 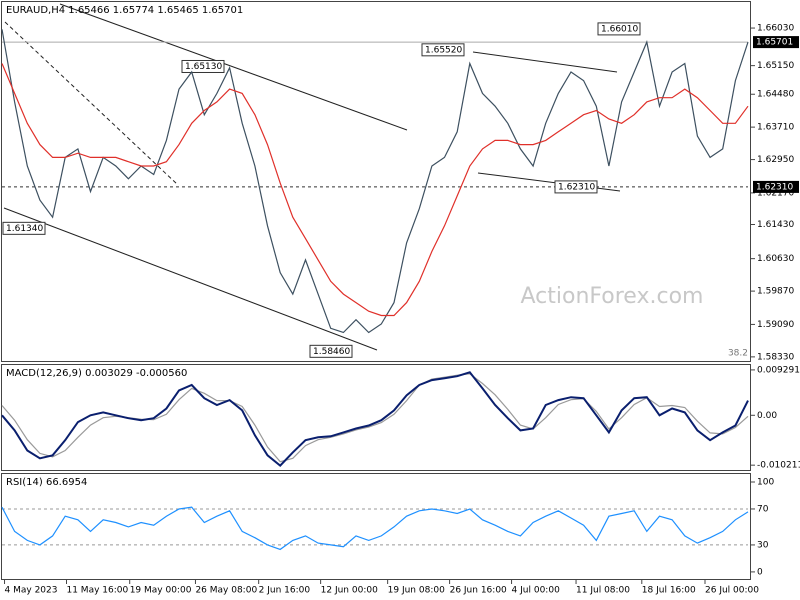 What do you see at coordinates (226, 591) in the screenshot?
I see `x-tick-label: 26 May 08:00` at bounding box center [226, 591].